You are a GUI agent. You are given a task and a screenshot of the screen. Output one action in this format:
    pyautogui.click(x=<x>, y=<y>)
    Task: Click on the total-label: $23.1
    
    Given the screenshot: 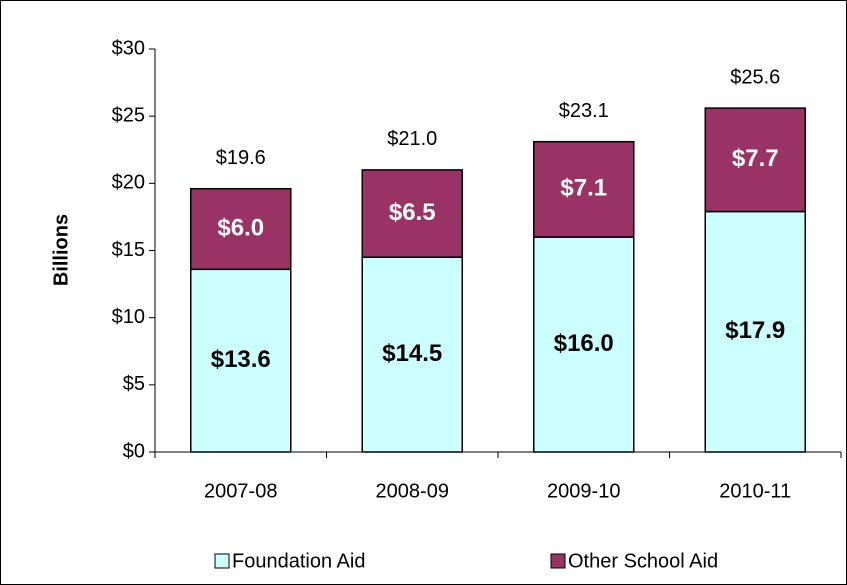 What is the action you would take?
    pyautogui.click(x=584, y=111)
    